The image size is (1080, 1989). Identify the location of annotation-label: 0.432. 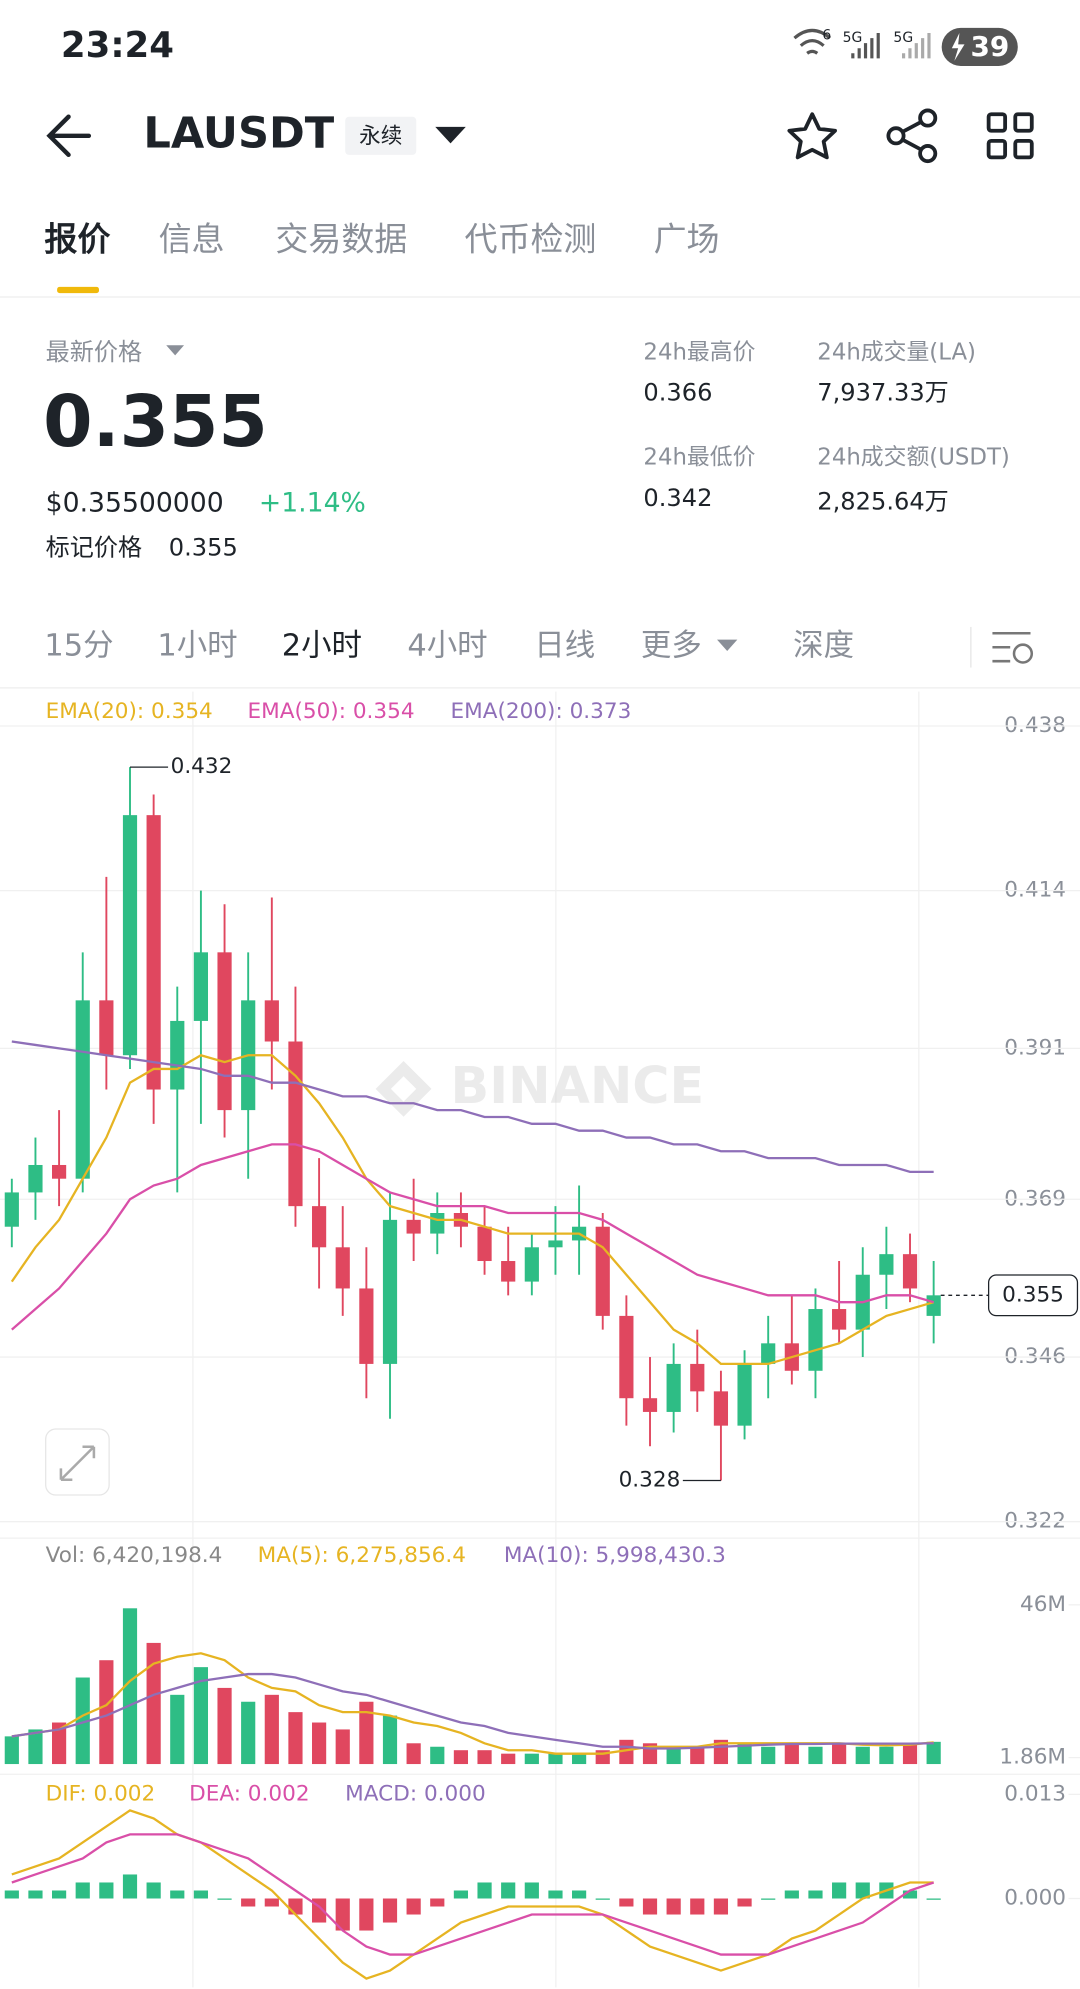
(202, 766).